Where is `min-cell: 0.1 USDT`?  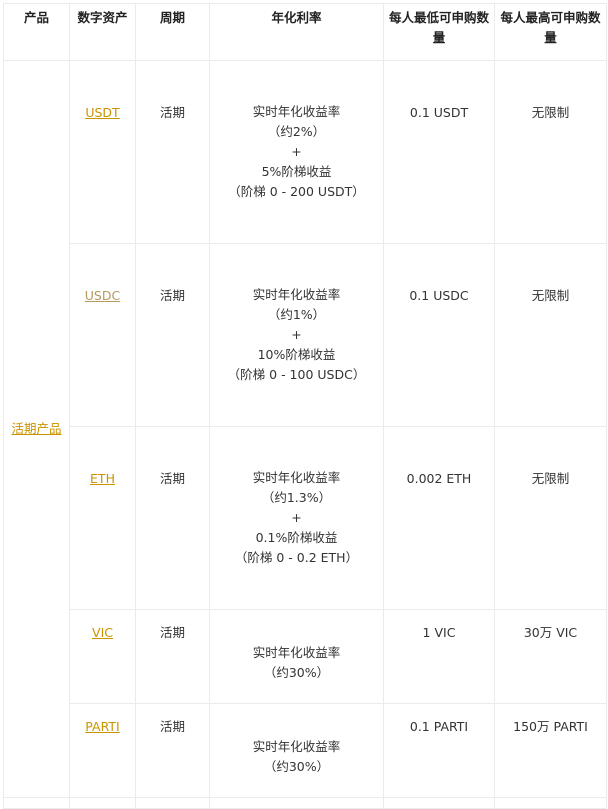 min-cell: 0.1 USDT is located at coordinates (439, 152).